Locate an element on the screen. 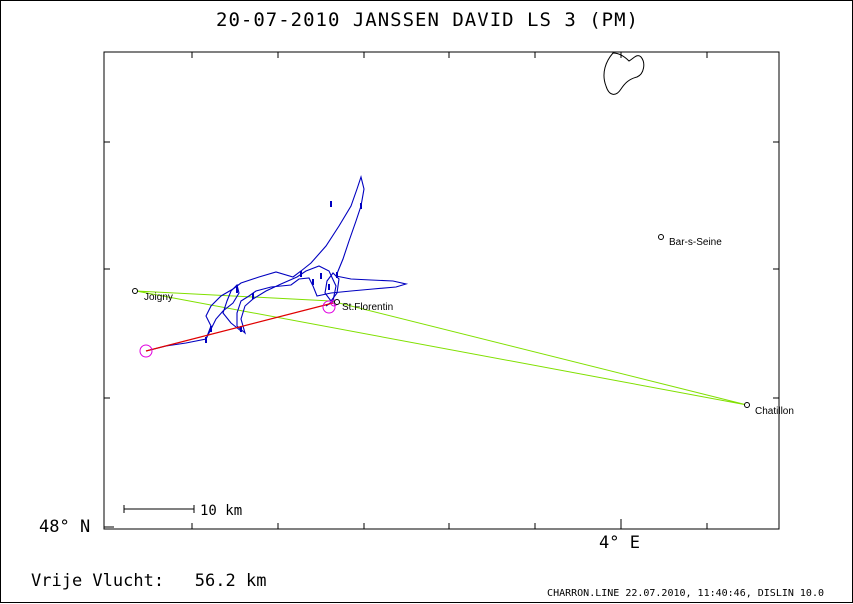  lake-outline is located at coordinates (624, 73).